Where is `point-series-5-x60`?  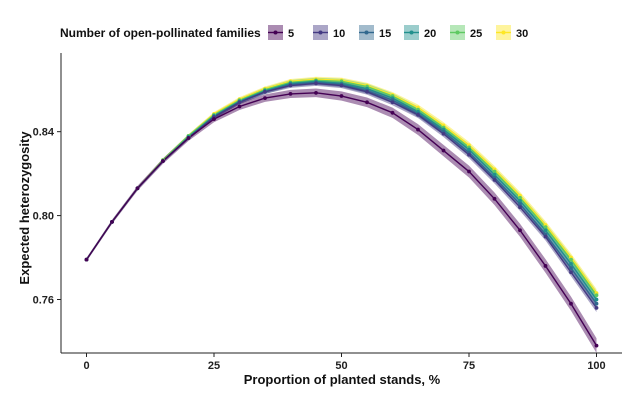
point-series-5-x60 is located at coordinates (392, 112).